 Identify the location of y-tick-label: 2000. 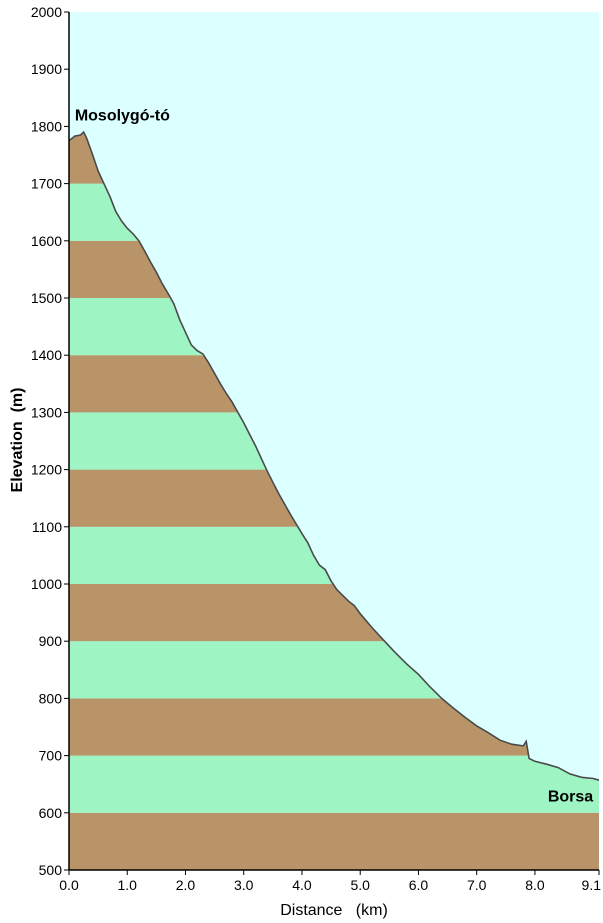
(46, 12).